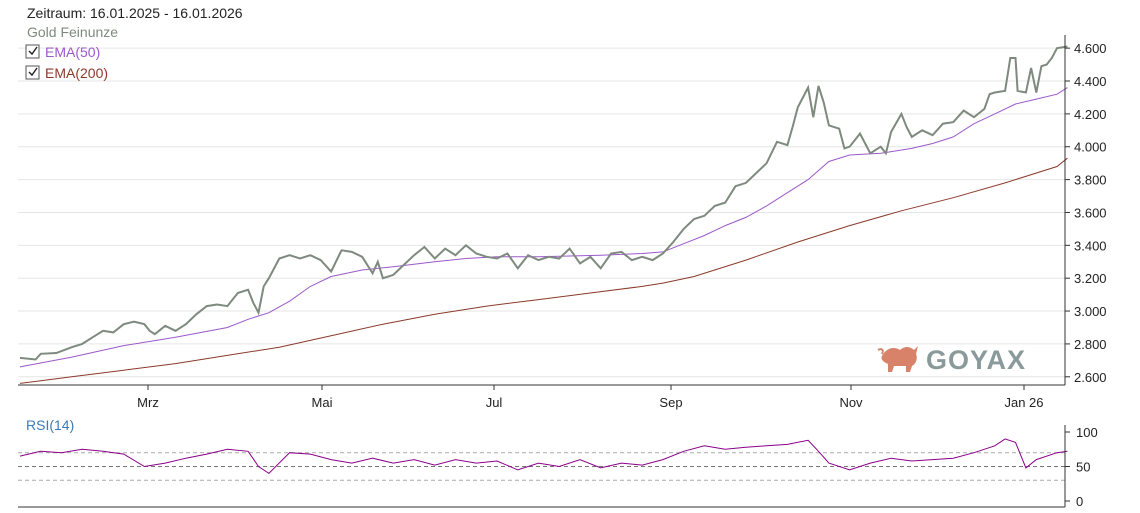 This screenshot has height=513, width=1140. I want to click on x-tick-label: Nov, so click(851, 402).